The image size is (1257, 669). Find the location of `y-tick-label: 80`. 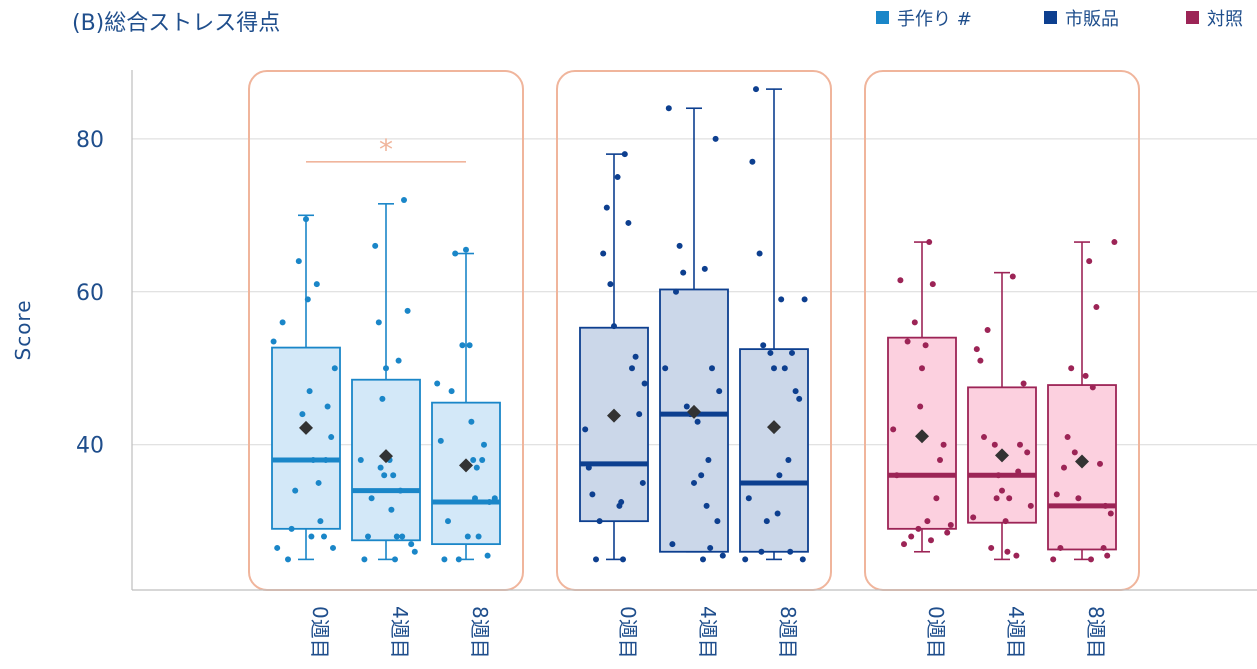

y-tick-label: 80 is located at coordinates (90, 140).